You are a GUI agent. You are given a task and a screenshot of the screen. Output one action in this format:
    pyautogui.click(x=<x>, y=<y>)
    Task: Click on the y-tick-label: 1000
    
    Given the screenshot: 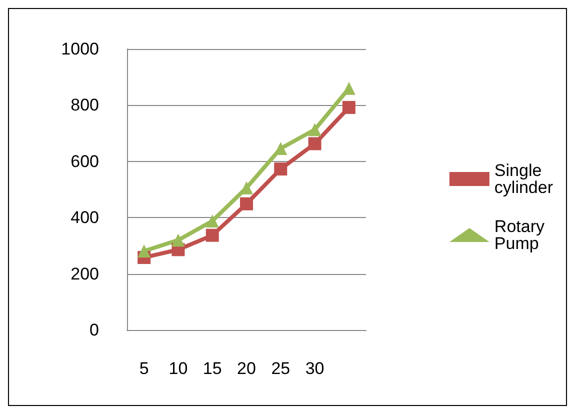 What is the action you would take?
    pyautogui.click(x=80, y=49)
    